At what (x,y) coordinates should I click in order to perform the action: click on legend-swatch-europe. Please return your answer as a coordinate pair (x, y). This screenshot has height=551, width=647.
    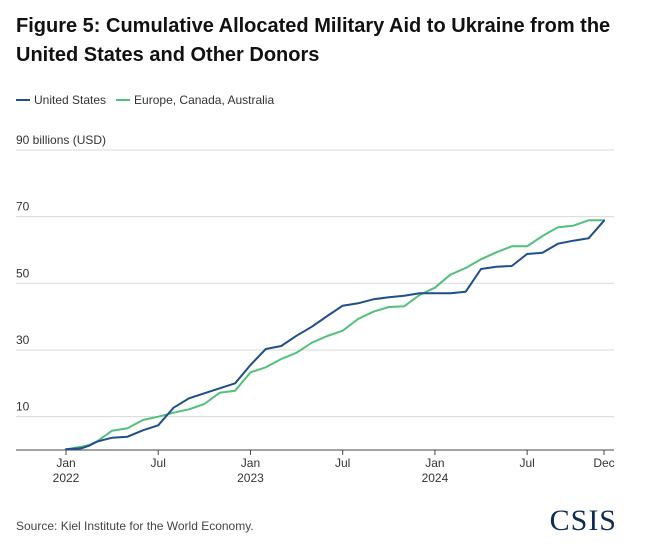
    Looking at the image, I should click on (123, 100).